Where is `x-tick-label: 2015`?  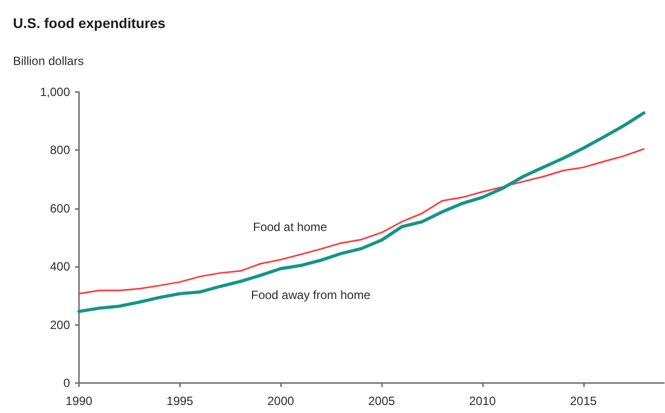
x-tick-label: 2015 is located at coordinates (583, 401).